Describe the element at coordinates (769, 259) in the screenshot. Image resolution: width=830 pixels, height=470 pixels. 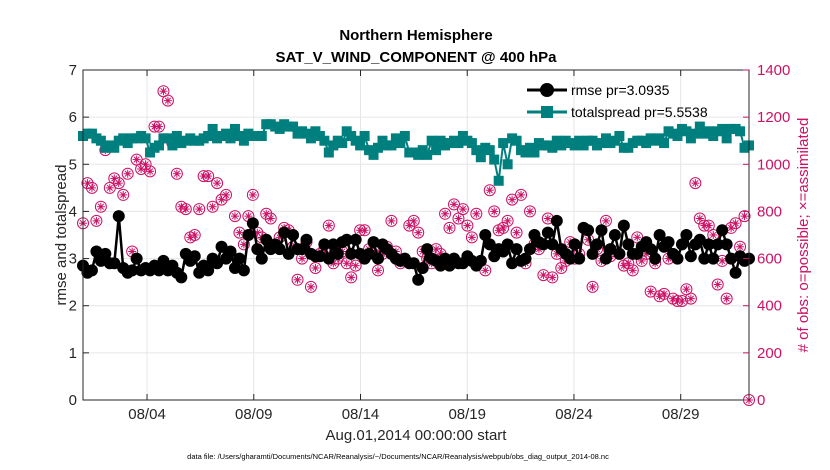
I see `y-right-tick-label: 600` at that location.